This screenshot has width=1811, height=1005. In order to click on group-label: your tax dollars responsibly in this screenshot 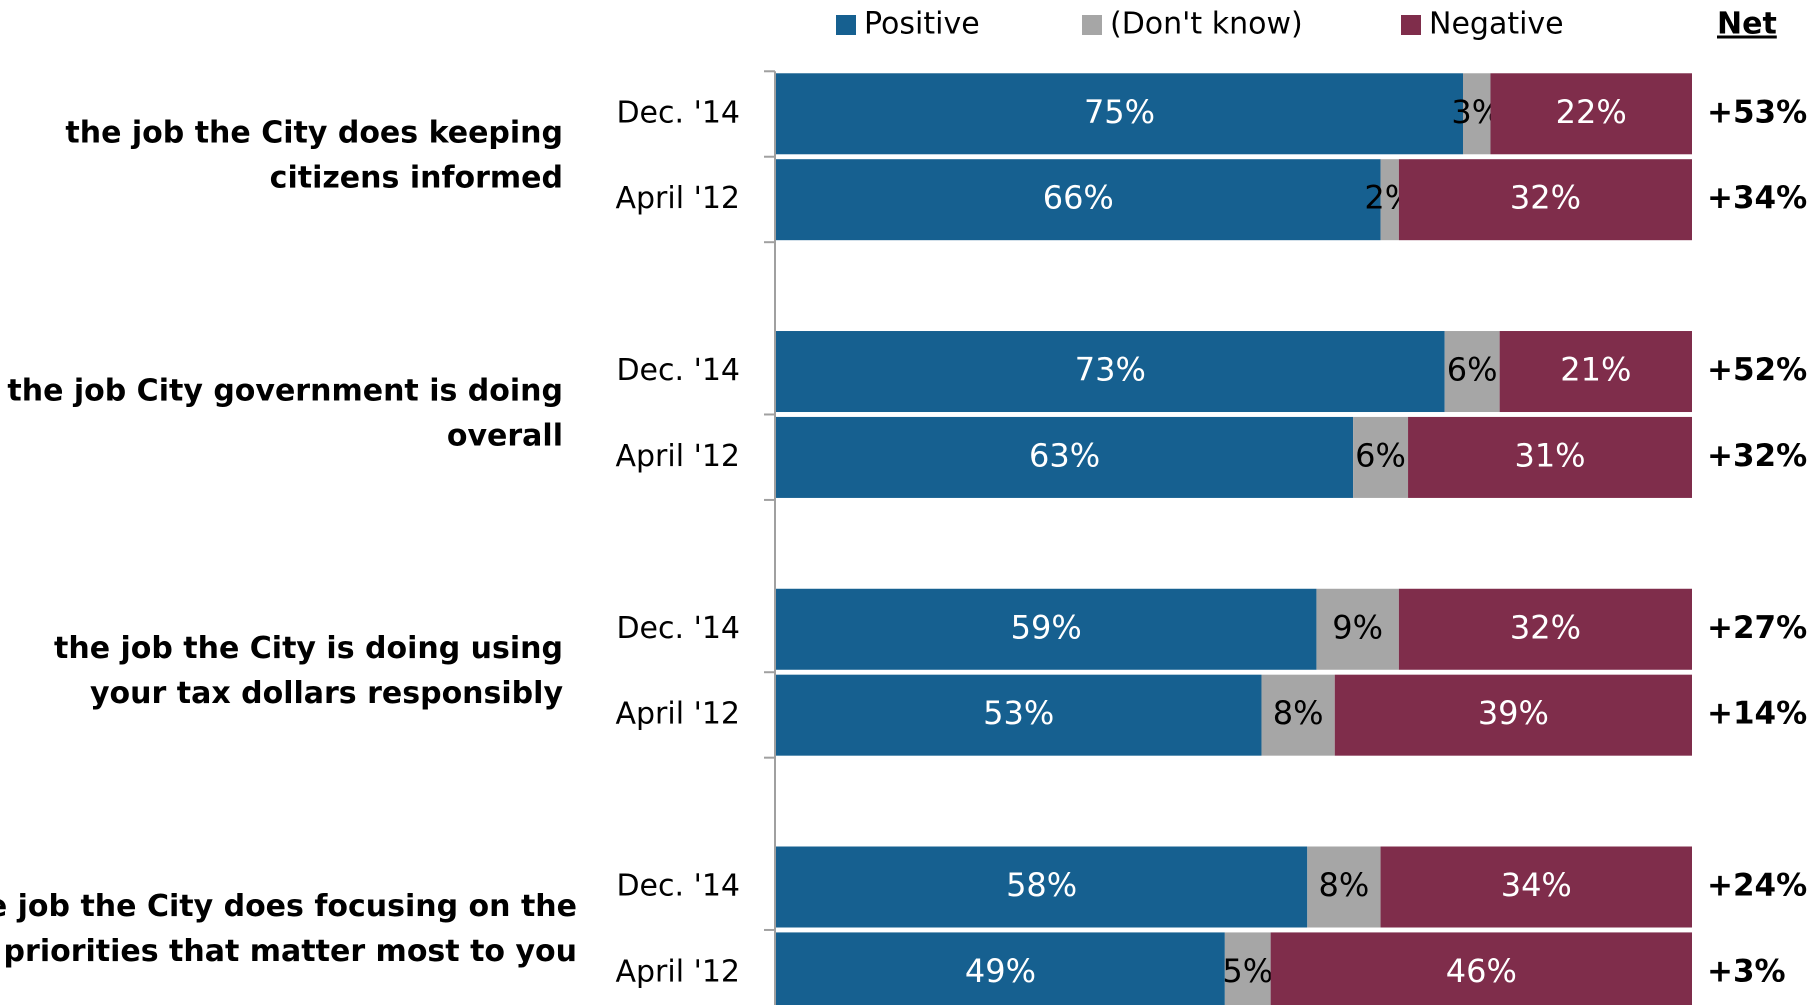, I will do `click(326, 693)`.